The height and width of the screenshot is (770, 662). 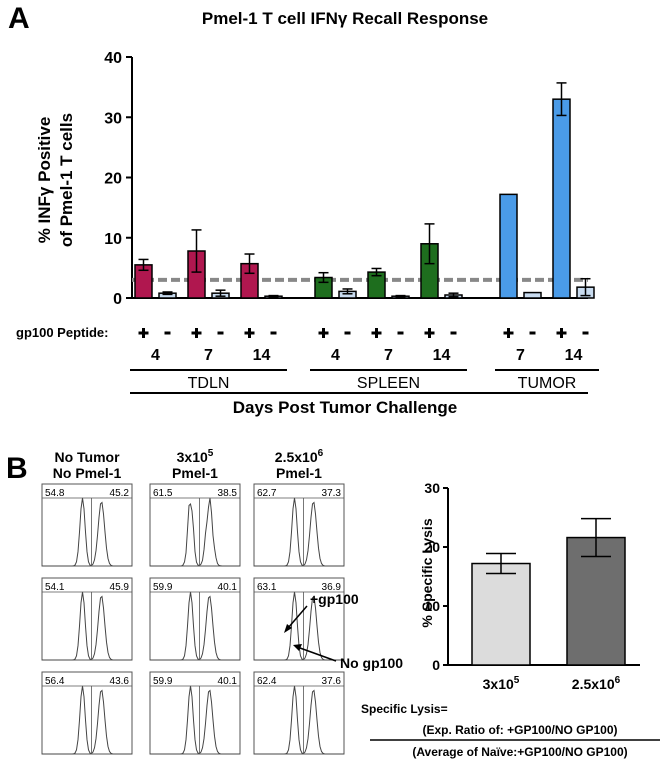 What do you see at coordinates (297, 617) in the screenshot?
I see `plus-gp100-arrow` at bounding box center [297, 617].